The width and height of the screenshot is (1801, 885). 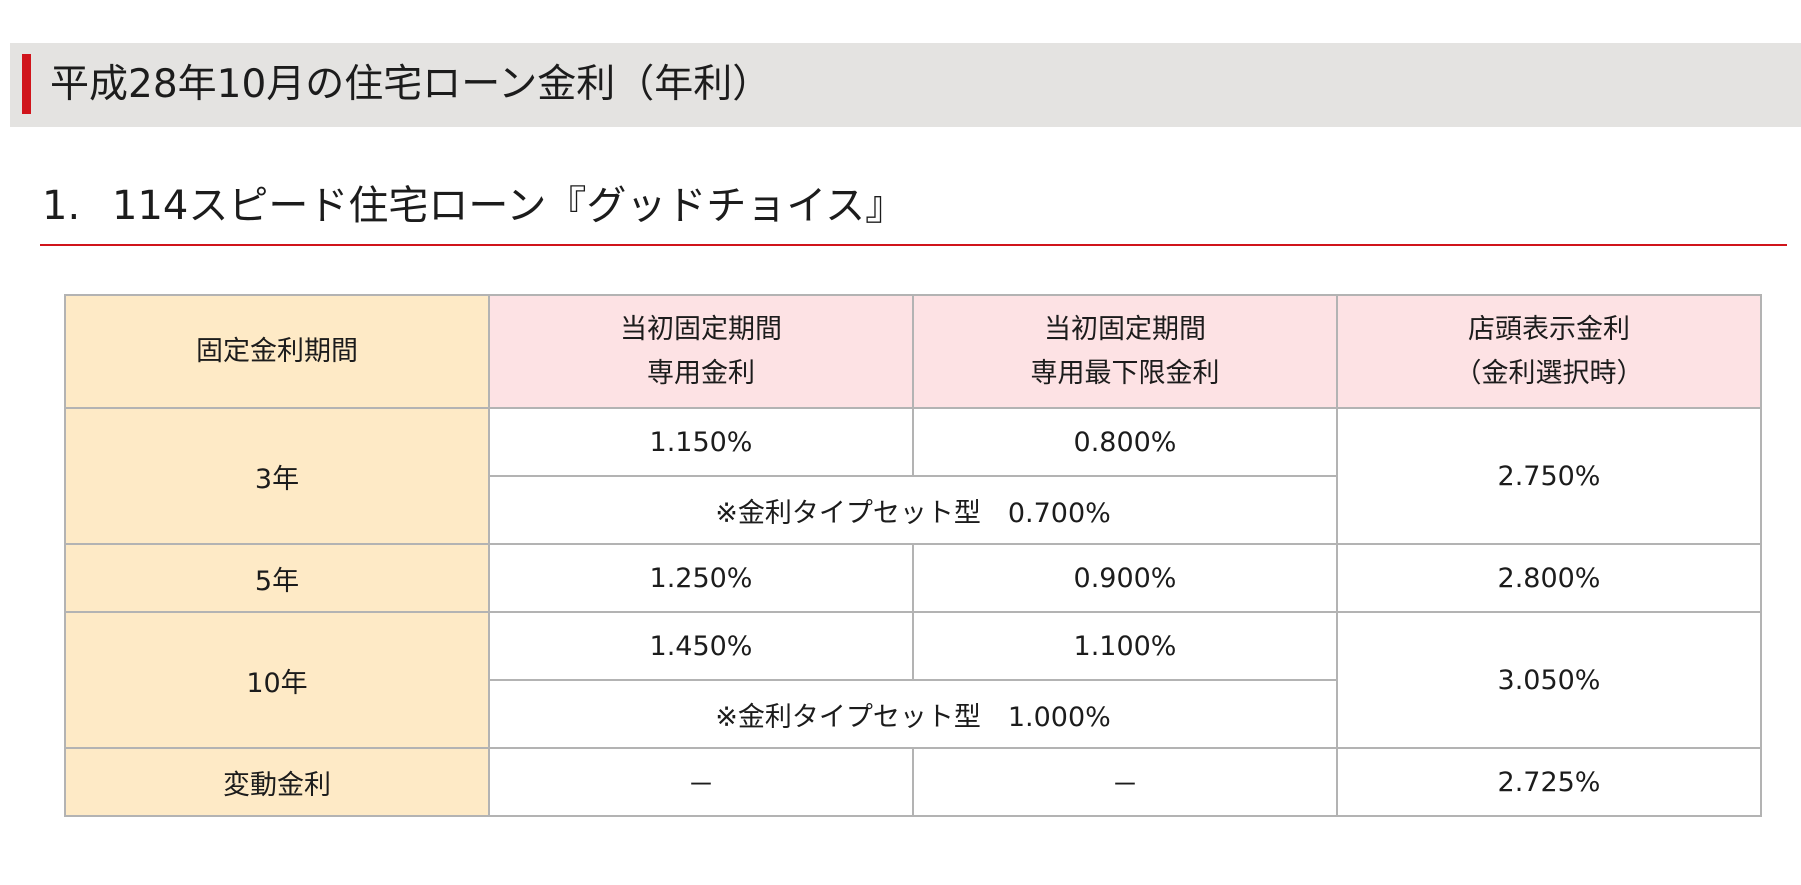 I want to click on page-title: 平成28年10月の住宅ローン金利（年利）, so click(x=411, y=84).